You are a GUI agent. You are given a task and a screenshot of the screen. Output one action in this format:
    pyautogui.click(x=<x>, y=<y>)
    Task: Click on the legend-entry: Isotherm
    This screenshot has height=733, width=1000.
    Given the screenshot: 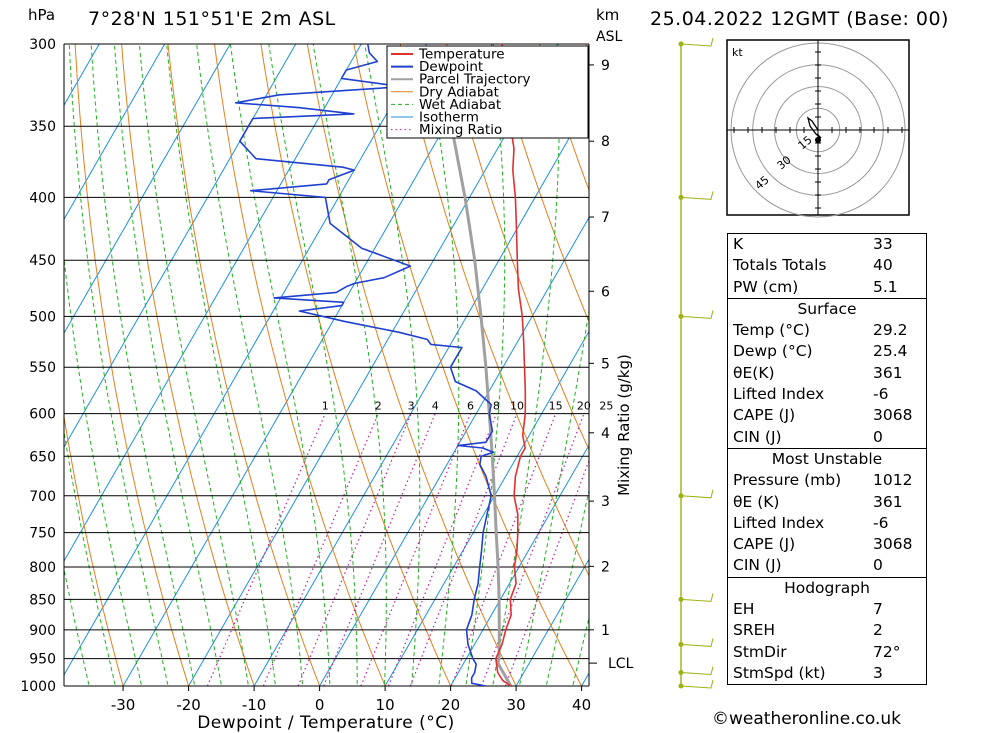 What is the action you would take?
    pyautogui.click(x=449, y=118)
    